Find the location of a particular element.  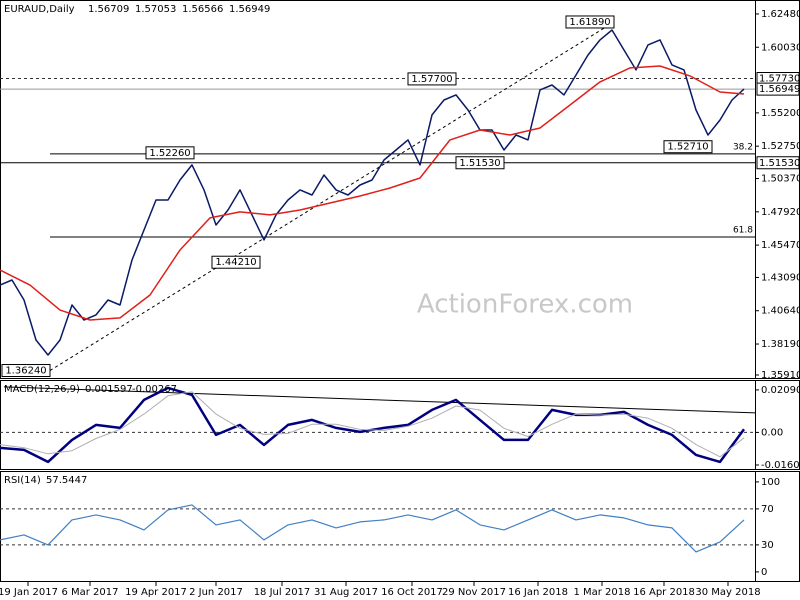

x-tick-label: 31 Aug 2017 is located at coordinates (346, 592).